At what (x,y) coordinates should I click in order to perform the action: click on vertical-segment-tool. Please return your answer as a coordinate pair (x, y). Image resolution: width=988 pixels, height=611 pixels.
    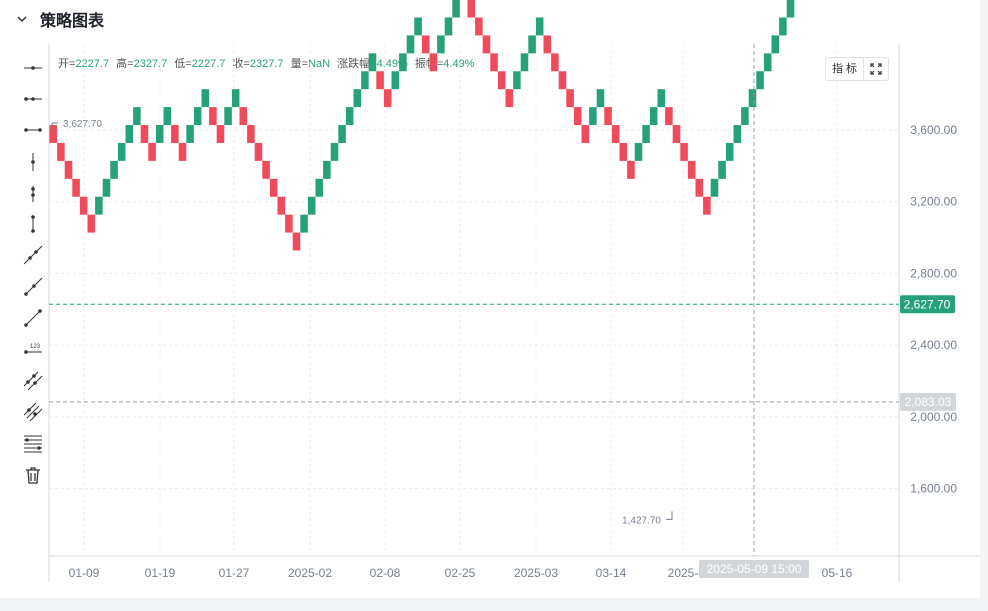
    Looking at the image, I should click on (33, 223).